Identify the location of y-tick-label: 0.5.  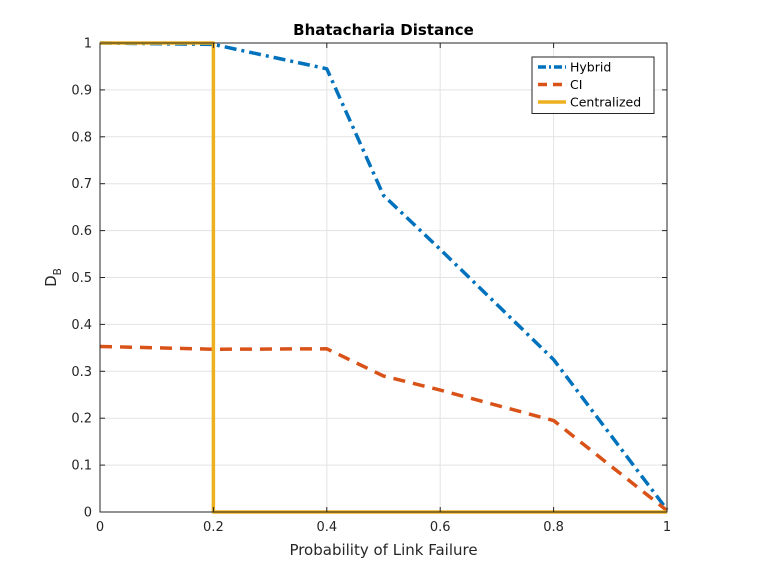
(81, 278).